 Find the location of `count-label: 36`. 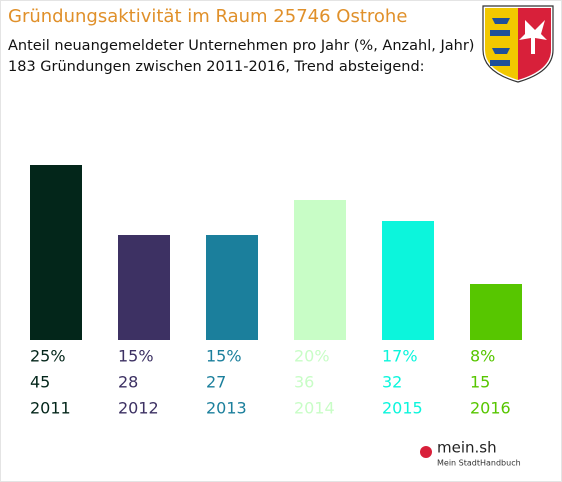

count-label: 36 is located at coordinates (304, 382).